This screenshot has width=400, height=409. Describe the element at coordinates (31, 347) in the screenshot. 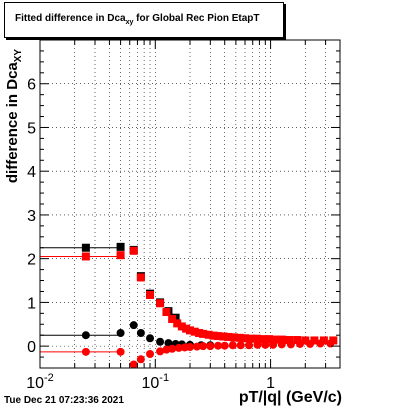

I see `y-tick-label: 0` at that location.